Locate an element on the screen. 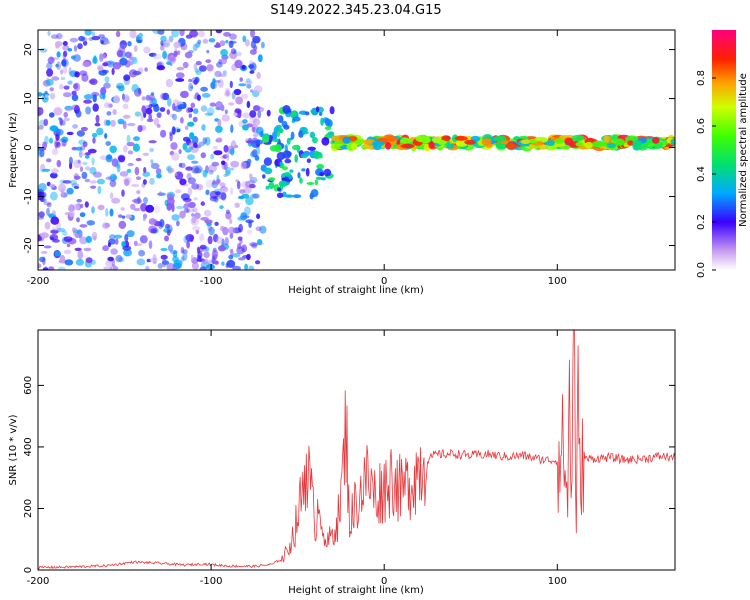 This screenshot has height=600, width=750. snr-x-tick-label: -100 is located at coordinates (211, 581).